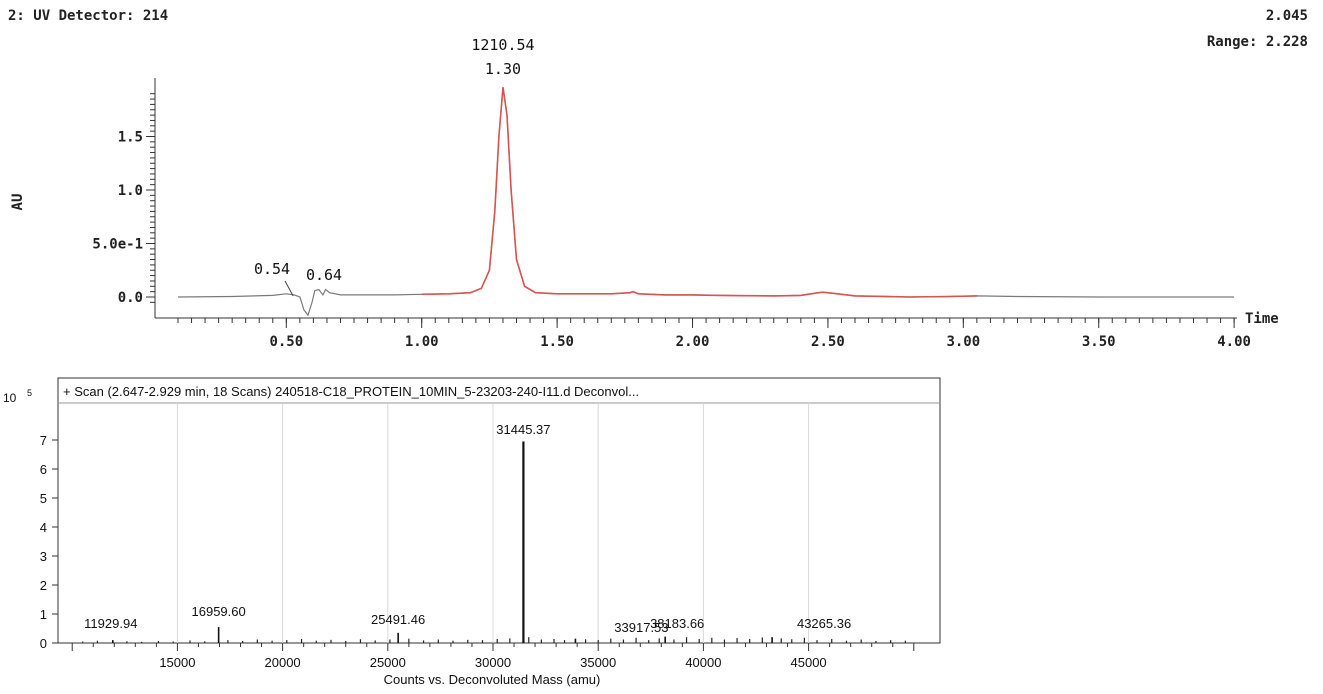  I want to click on uv-detector-title: 2: UV Detector: 214, so click(88, 16).